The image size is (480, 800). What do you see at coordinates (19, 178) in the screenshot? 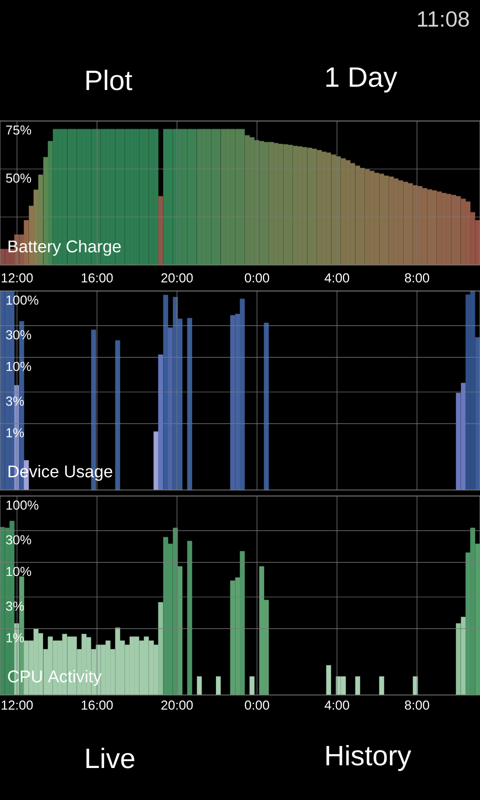
I see `y-tick-label: 50%` at bounding box center [19, 178].